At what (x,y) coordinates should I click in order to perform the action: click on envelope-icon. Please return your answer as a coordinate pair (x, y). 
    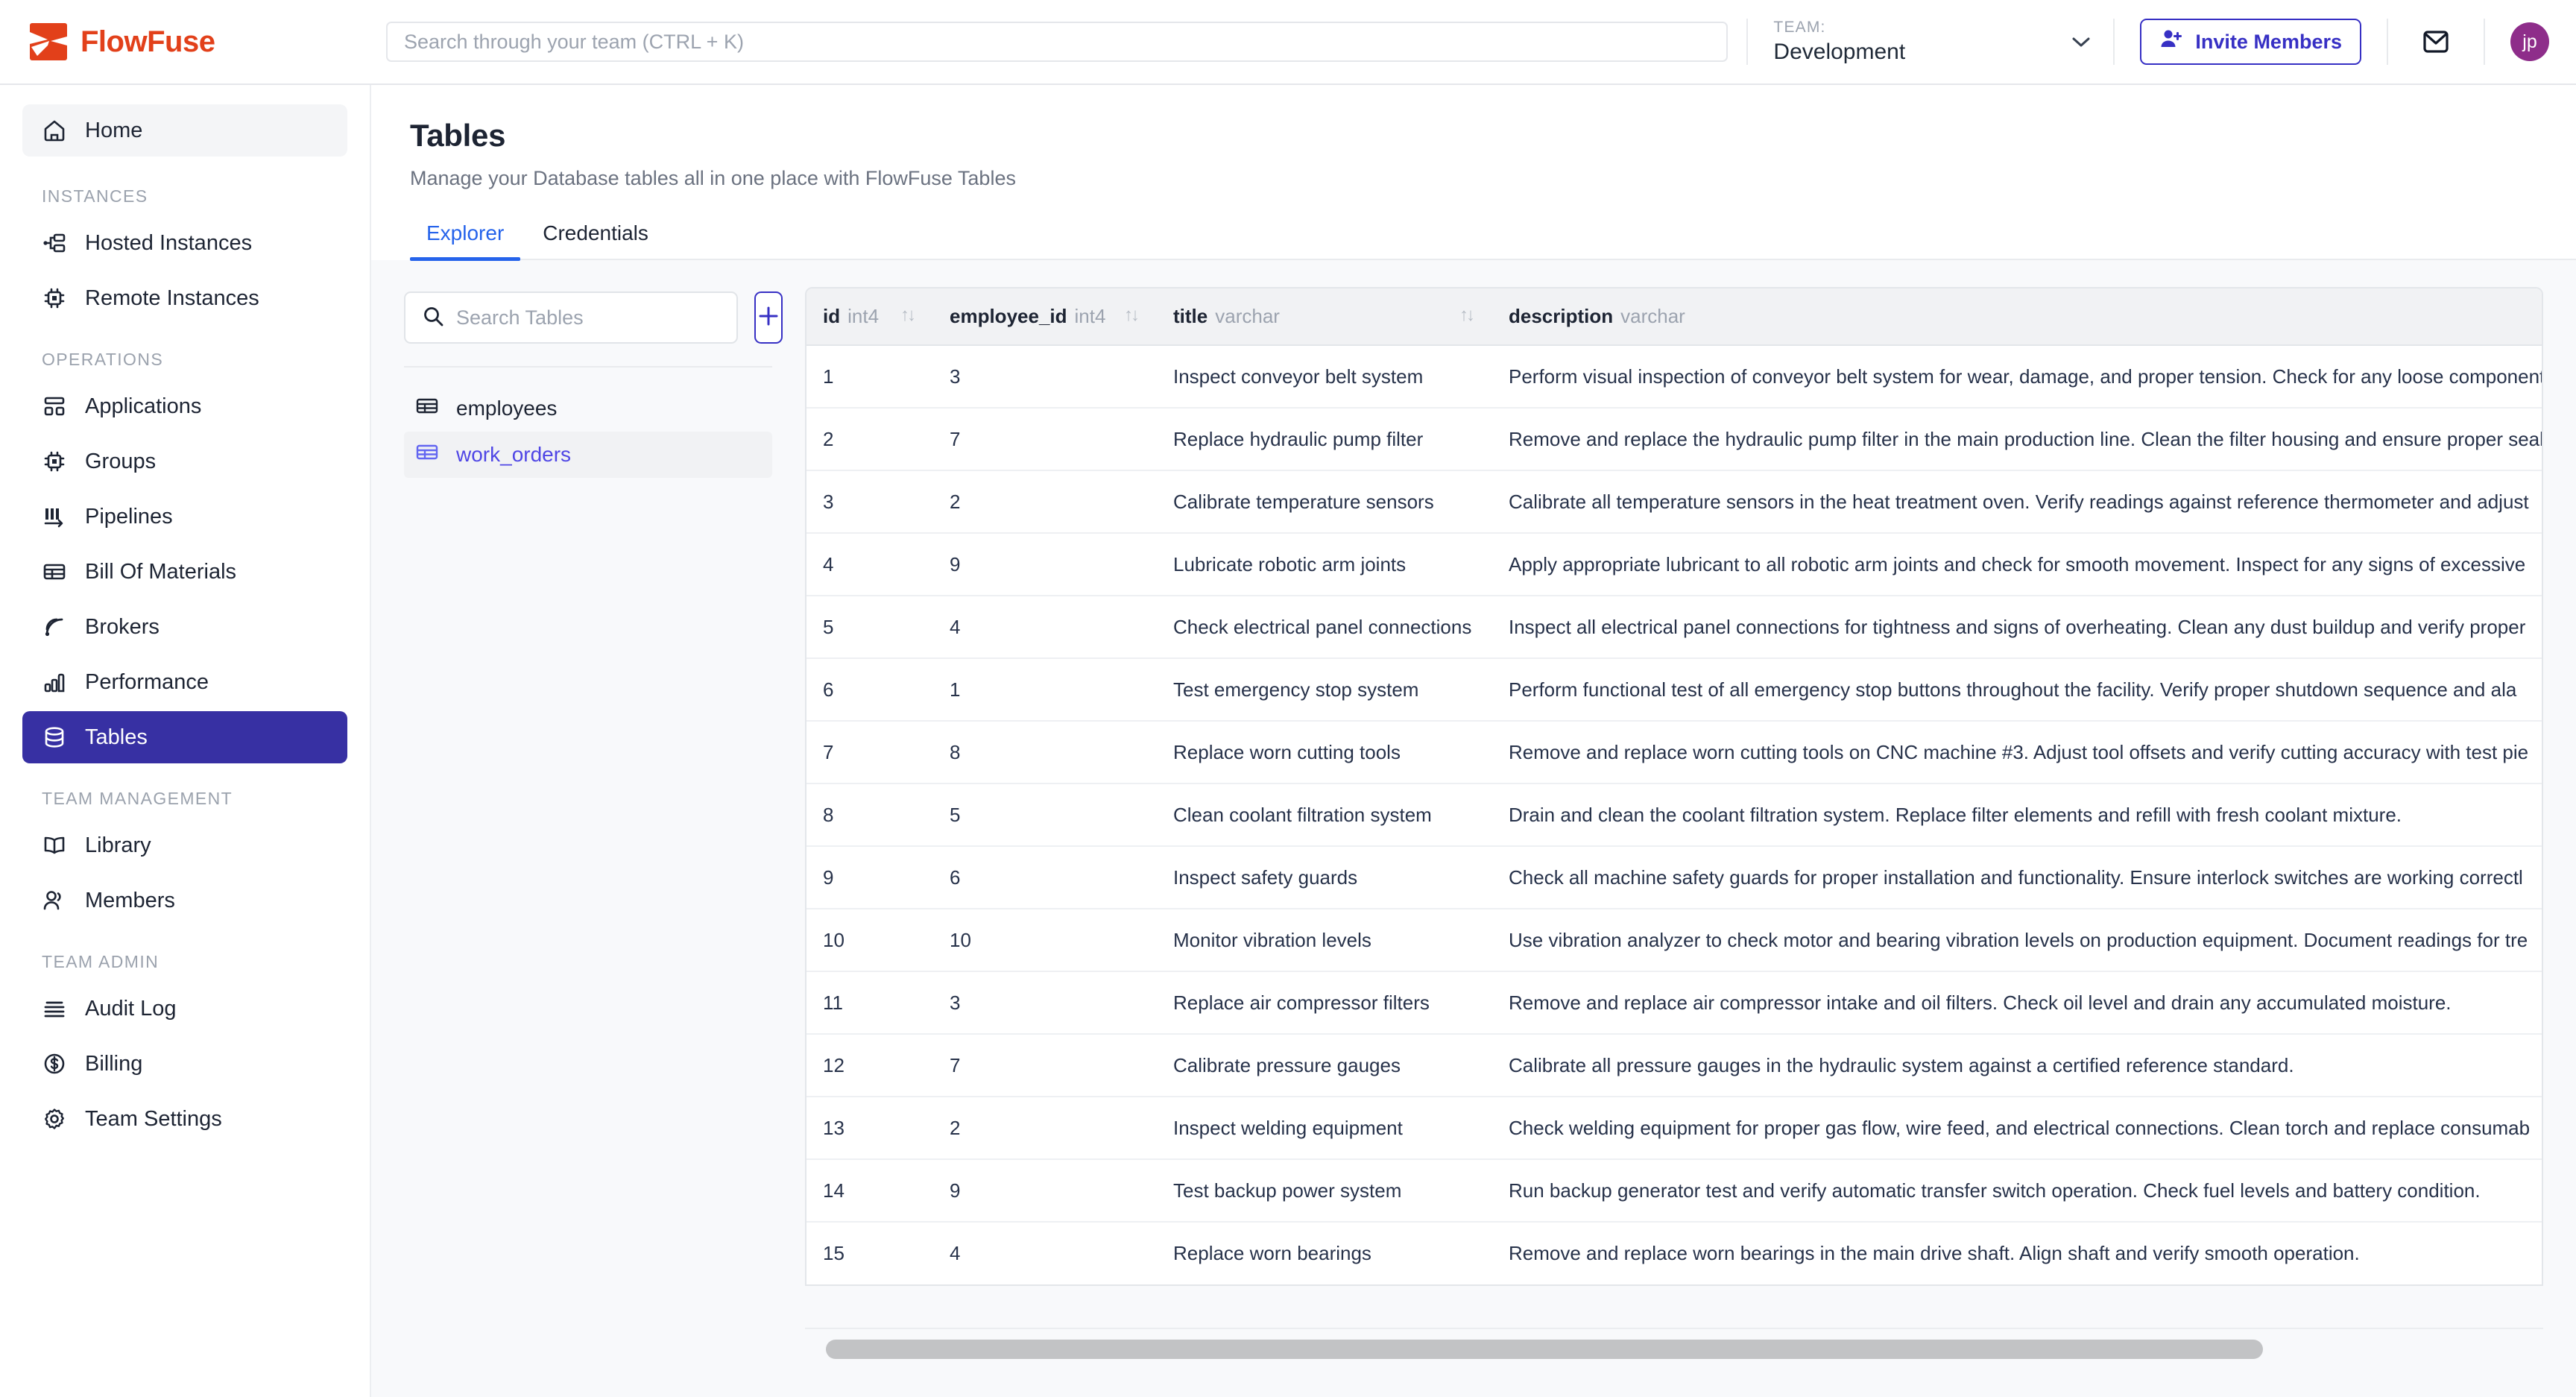
    Looking at the image, I should click on (2436, 41).